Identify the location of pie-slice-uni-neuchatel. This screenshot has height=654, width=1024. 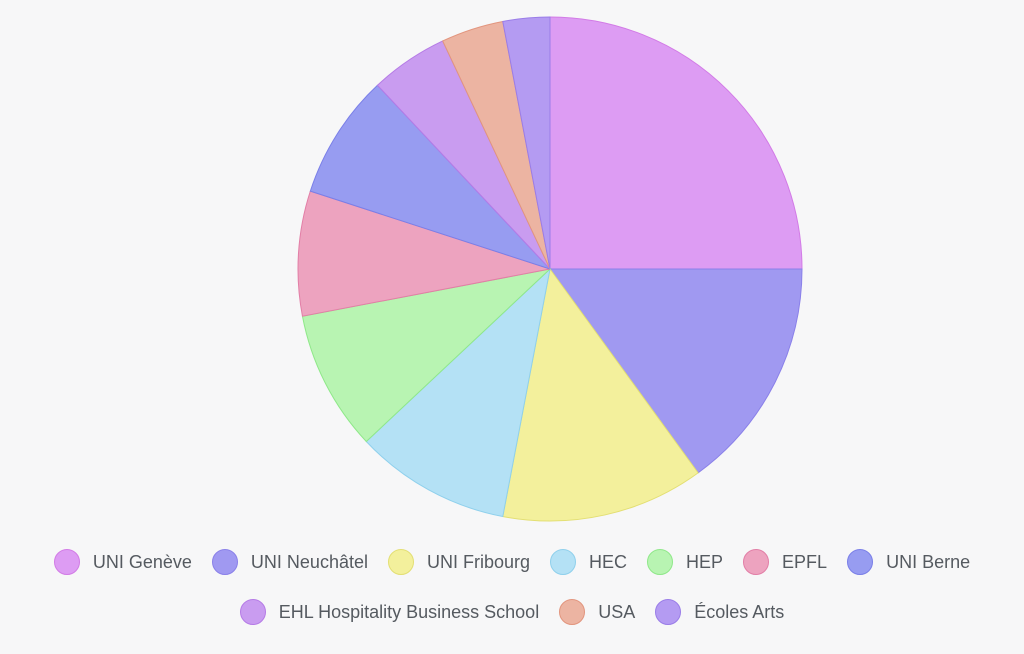
(676, 371).